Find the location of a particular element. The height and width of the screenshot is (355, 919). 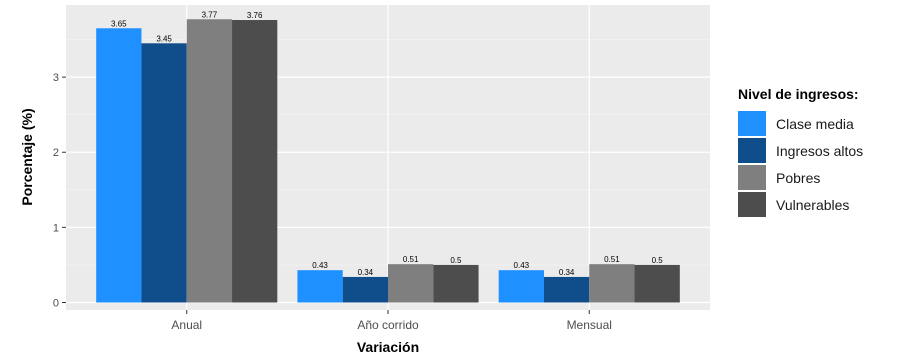

bar-value-label: 3.65 is located at coordinates (119, 23).